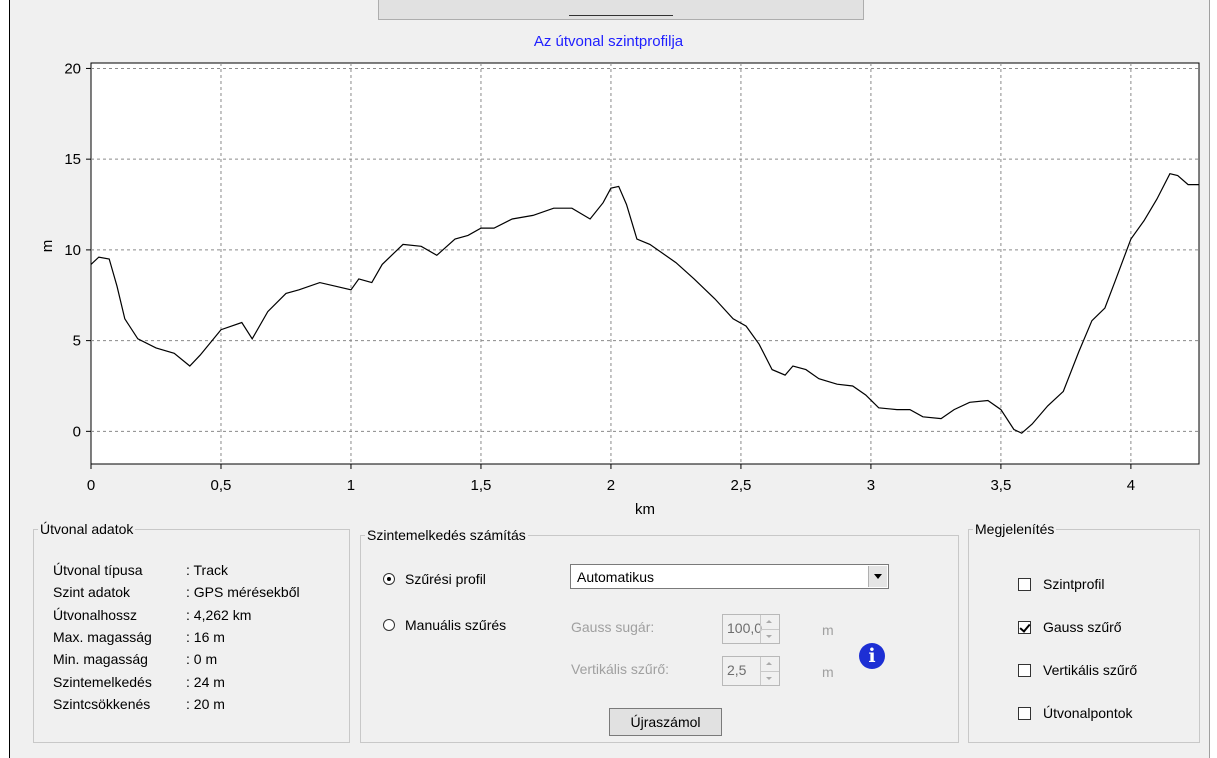 The width and height of the screenshot is (1217, 758). I want to click on x-axis-ticks: 0 0,5 1 1,5 2 2,5 3 3,5 4, so click(611, 479).